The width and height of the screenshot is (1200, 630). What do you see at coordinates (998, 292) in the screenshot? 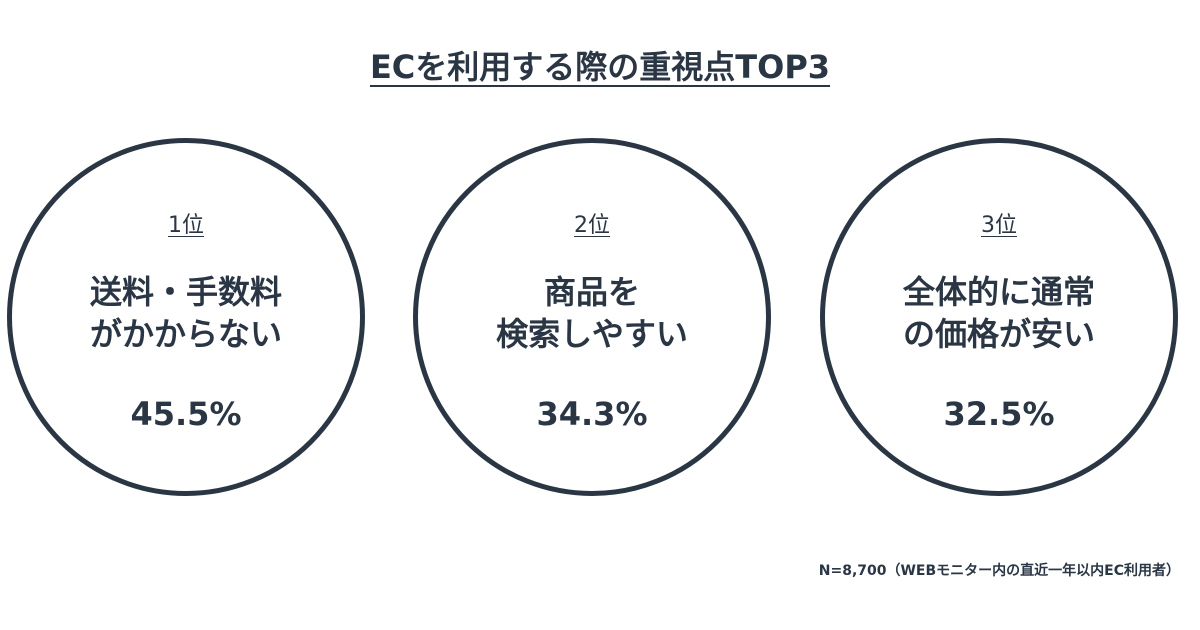
I see `item-label-line1: 全体的に通常` at bounding box center [998, 292].